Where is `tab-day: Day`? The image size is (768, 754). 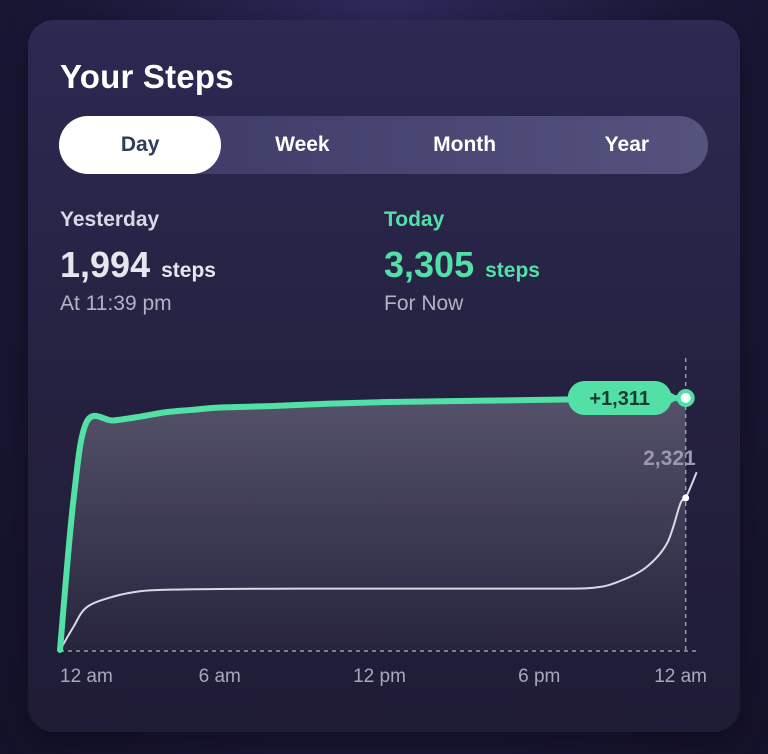 tab-day: Day is located at coordinates (140, 145).